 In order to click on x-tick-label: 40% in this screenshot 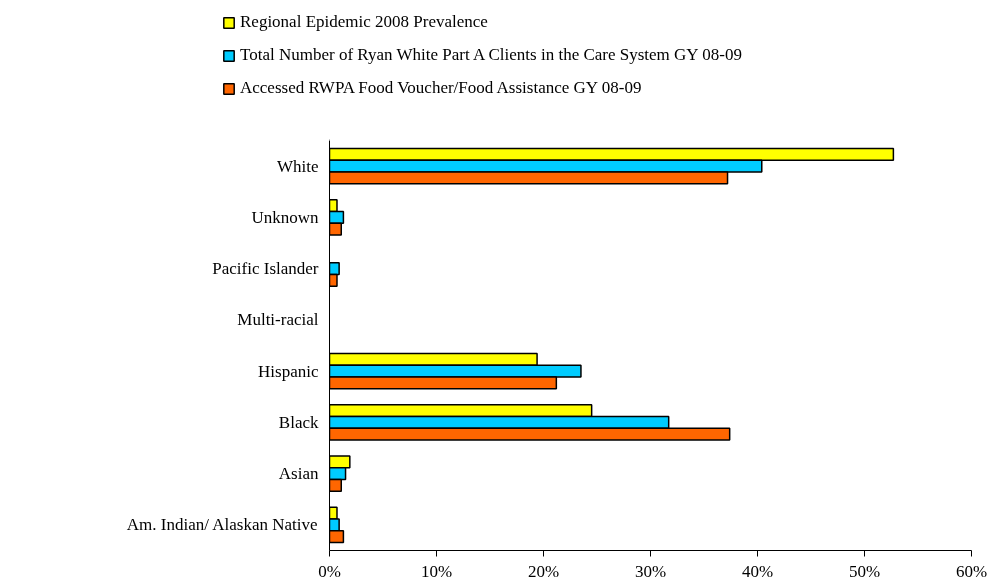, I will do `click(757, 571)`.